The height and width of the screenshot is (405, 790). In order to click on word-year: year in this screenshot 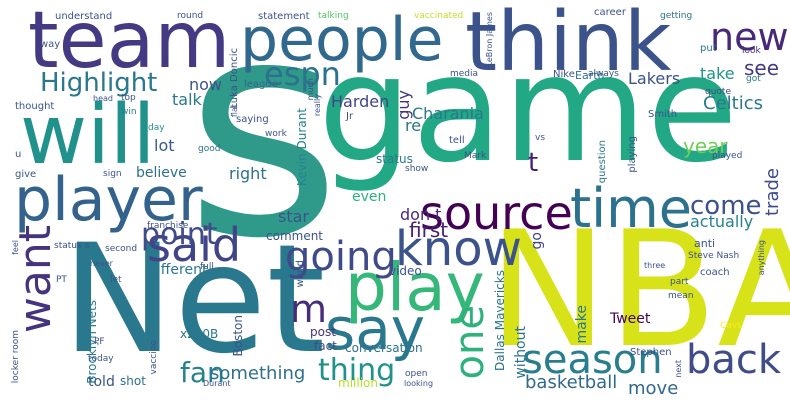, I will do `click(705, 146)`.